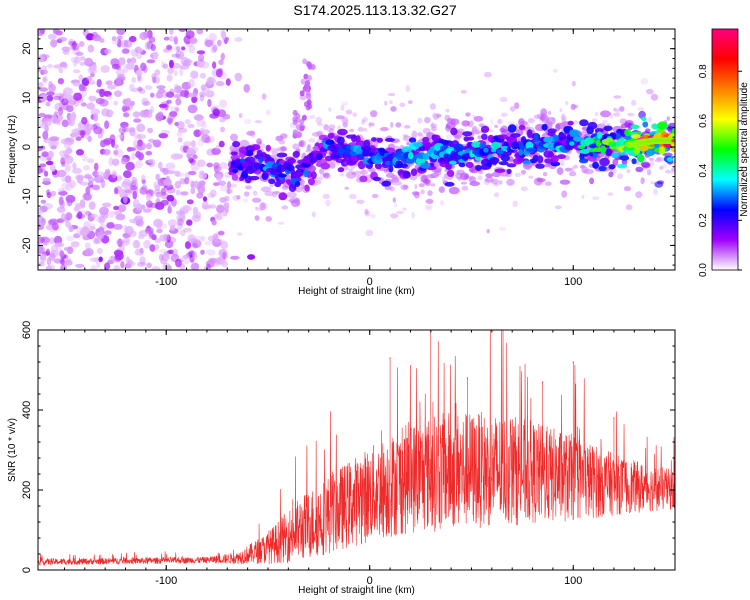 The image size is (750, 600). I want to click on colorbar-tick-label: 0.6, so click(703, 121).